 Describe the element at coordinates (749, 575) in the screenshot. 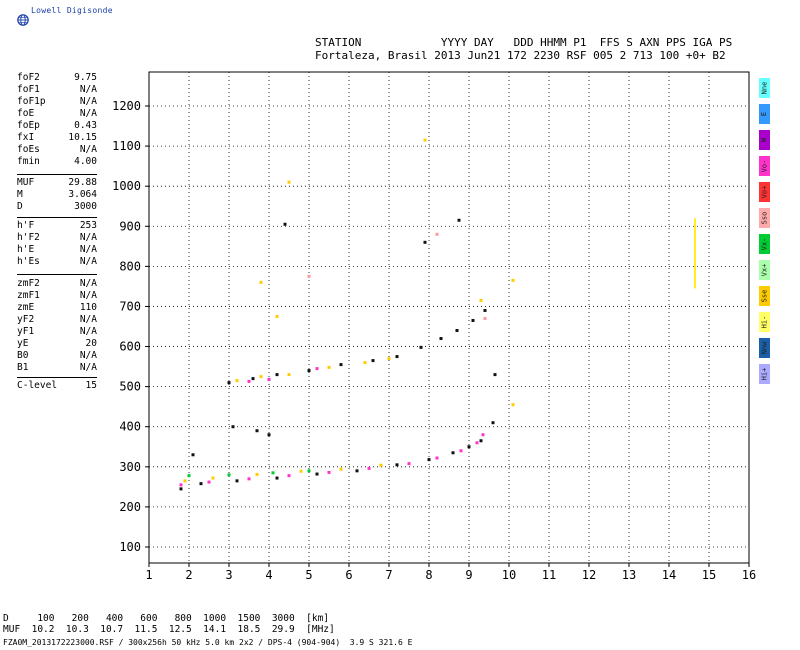

I see `x-tick-label: 16` at that location.